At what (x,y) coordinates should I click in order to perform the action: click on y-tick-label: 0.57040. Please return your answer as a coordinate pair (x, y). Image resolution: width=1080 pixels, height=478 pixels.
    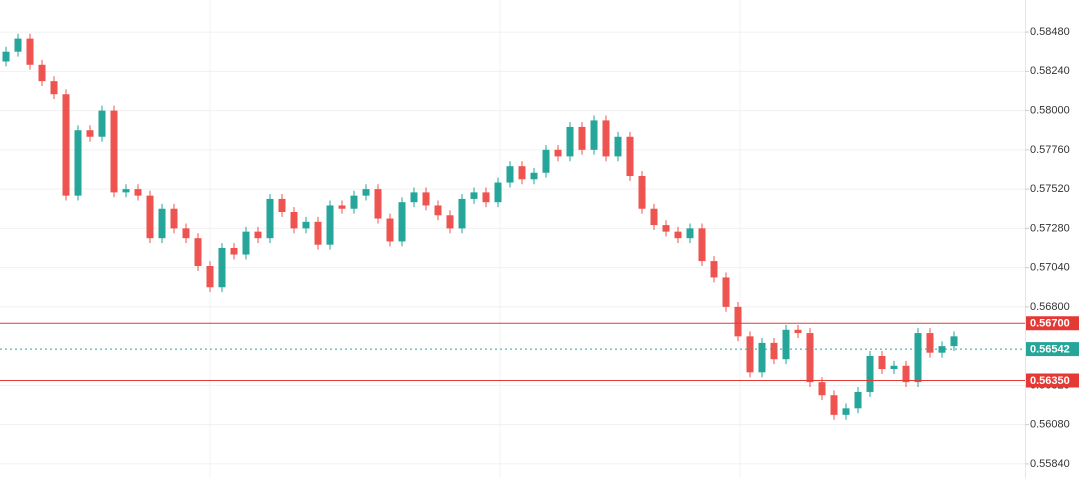
    Looking at the image, I should click on (1050, 268).